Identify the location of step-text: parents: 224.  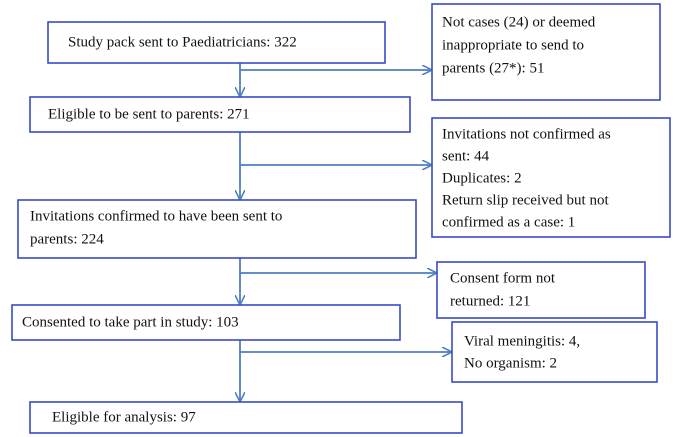
(67, 239).